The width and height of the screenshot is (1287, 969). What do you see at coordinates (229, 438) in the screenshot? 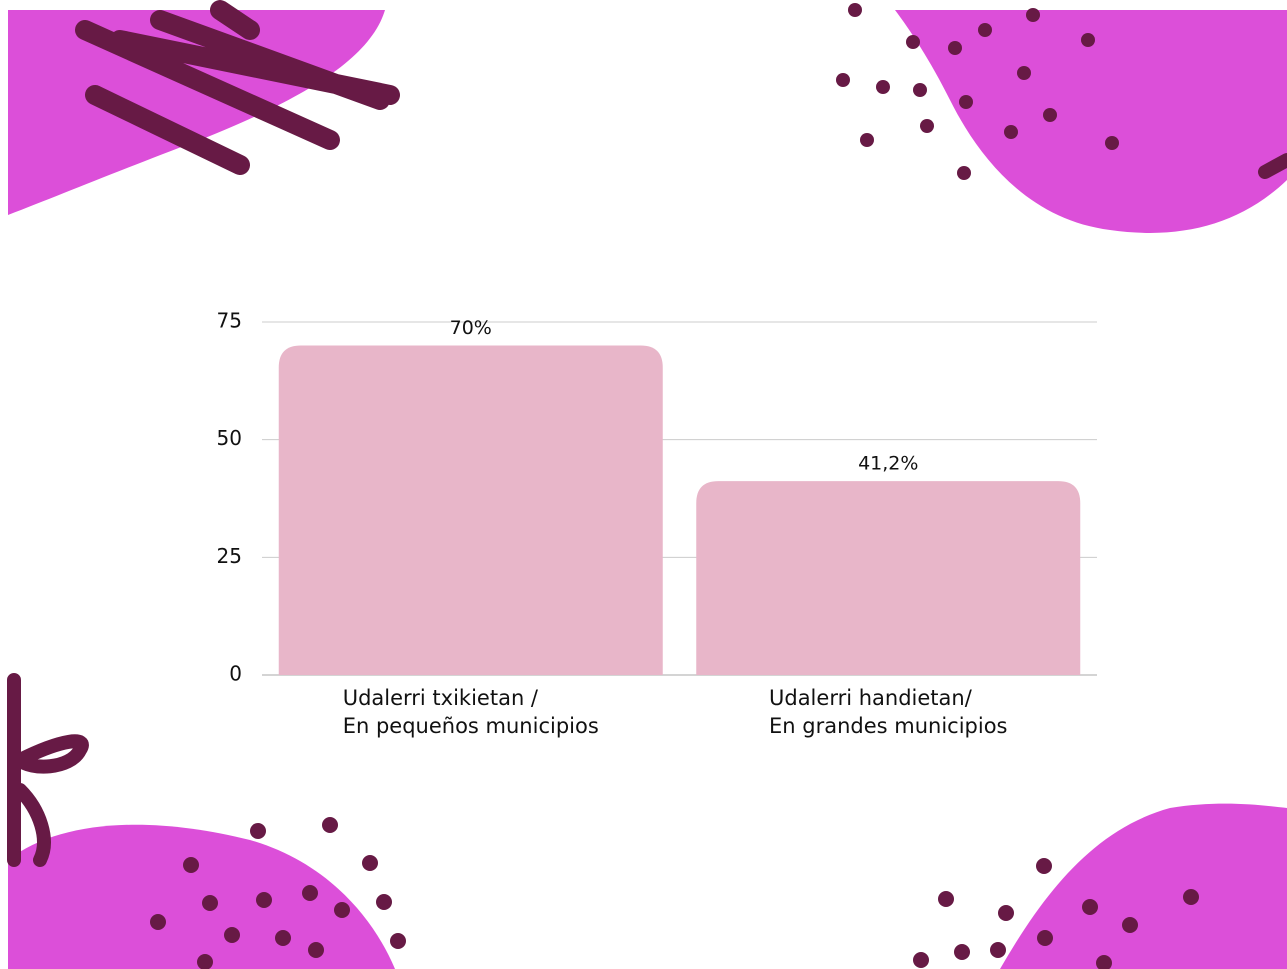
I see `y-tick-label: 50` at bounding box center [229, 438].